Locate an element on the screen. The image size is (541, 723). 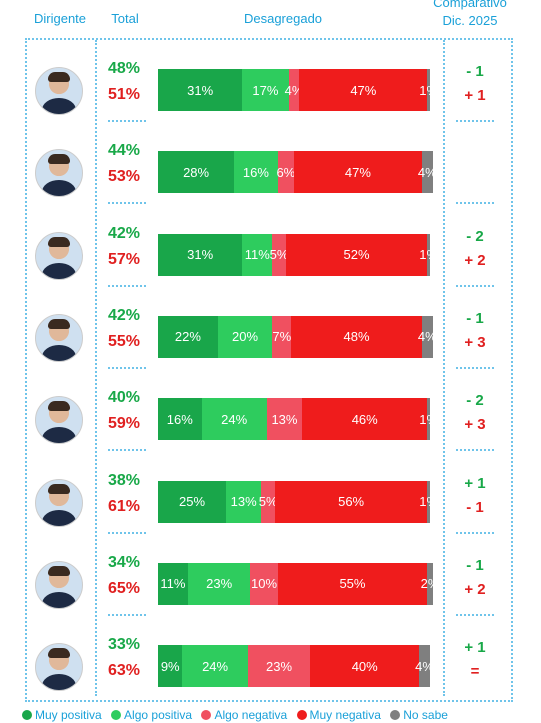
bar-segment-no-sabe: 2% is located at coordinates (430, 583).